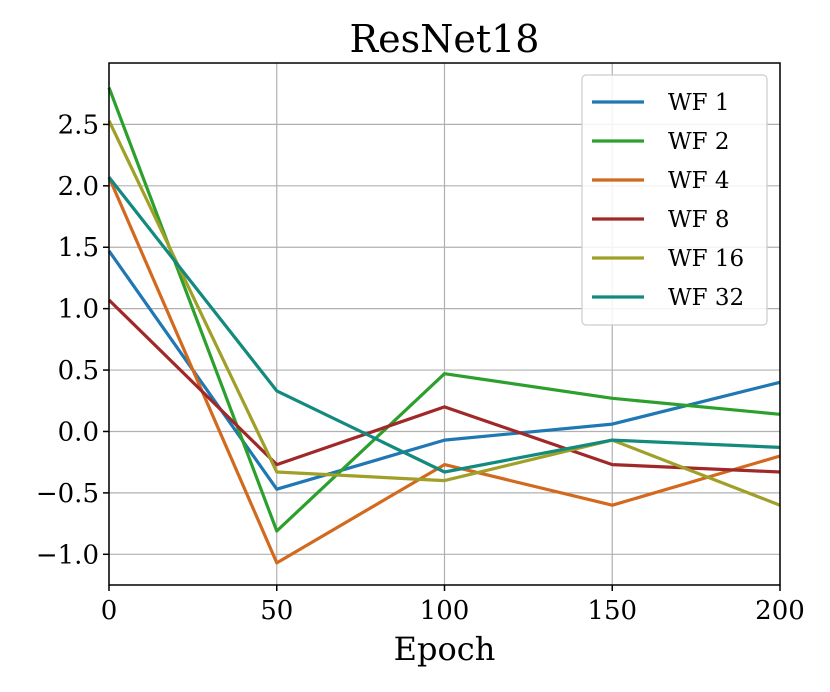 The image size is (830, 692). I want to click on x-tick-label: 200, so click(780, 611).